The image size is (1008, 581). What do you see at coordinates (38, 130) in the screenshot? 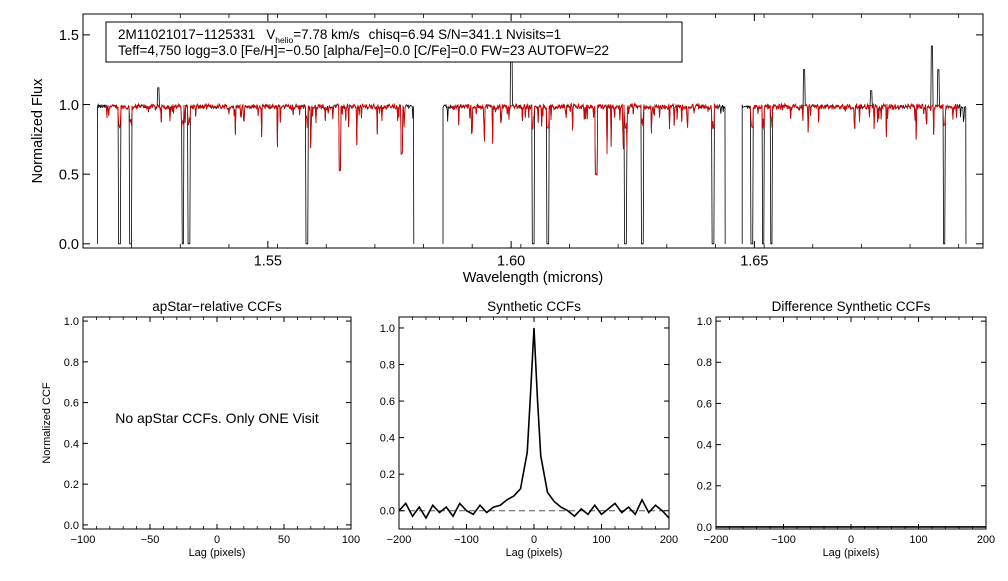
I see `spectrum-y-label: Normalized Flux` at bounding box center [38, 130].